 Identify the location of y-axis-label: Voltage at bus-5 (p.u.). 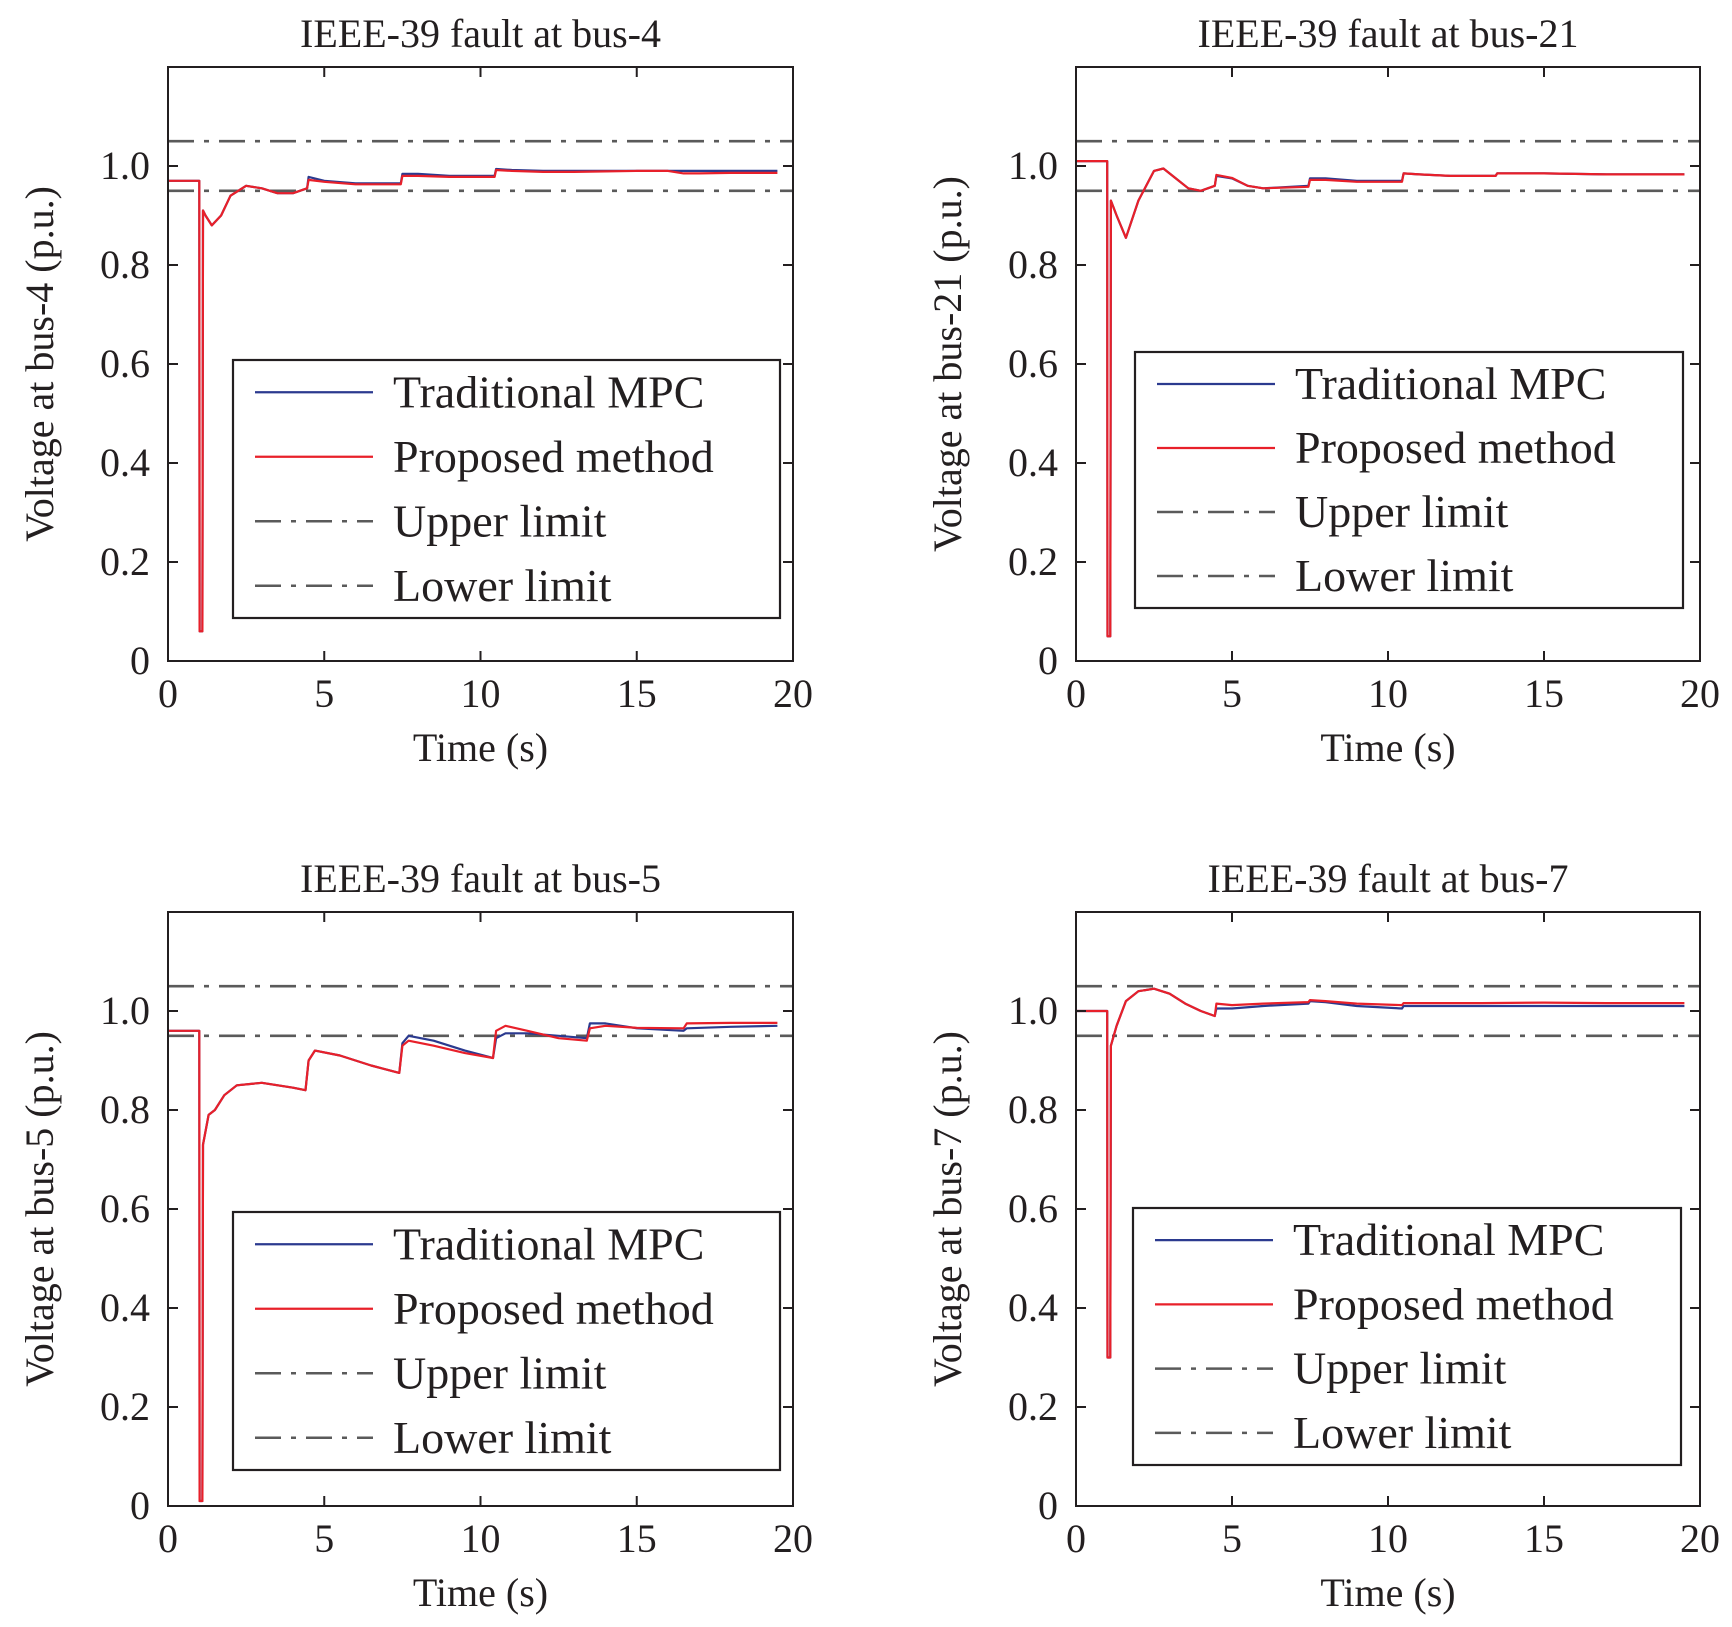
(39, 1209).